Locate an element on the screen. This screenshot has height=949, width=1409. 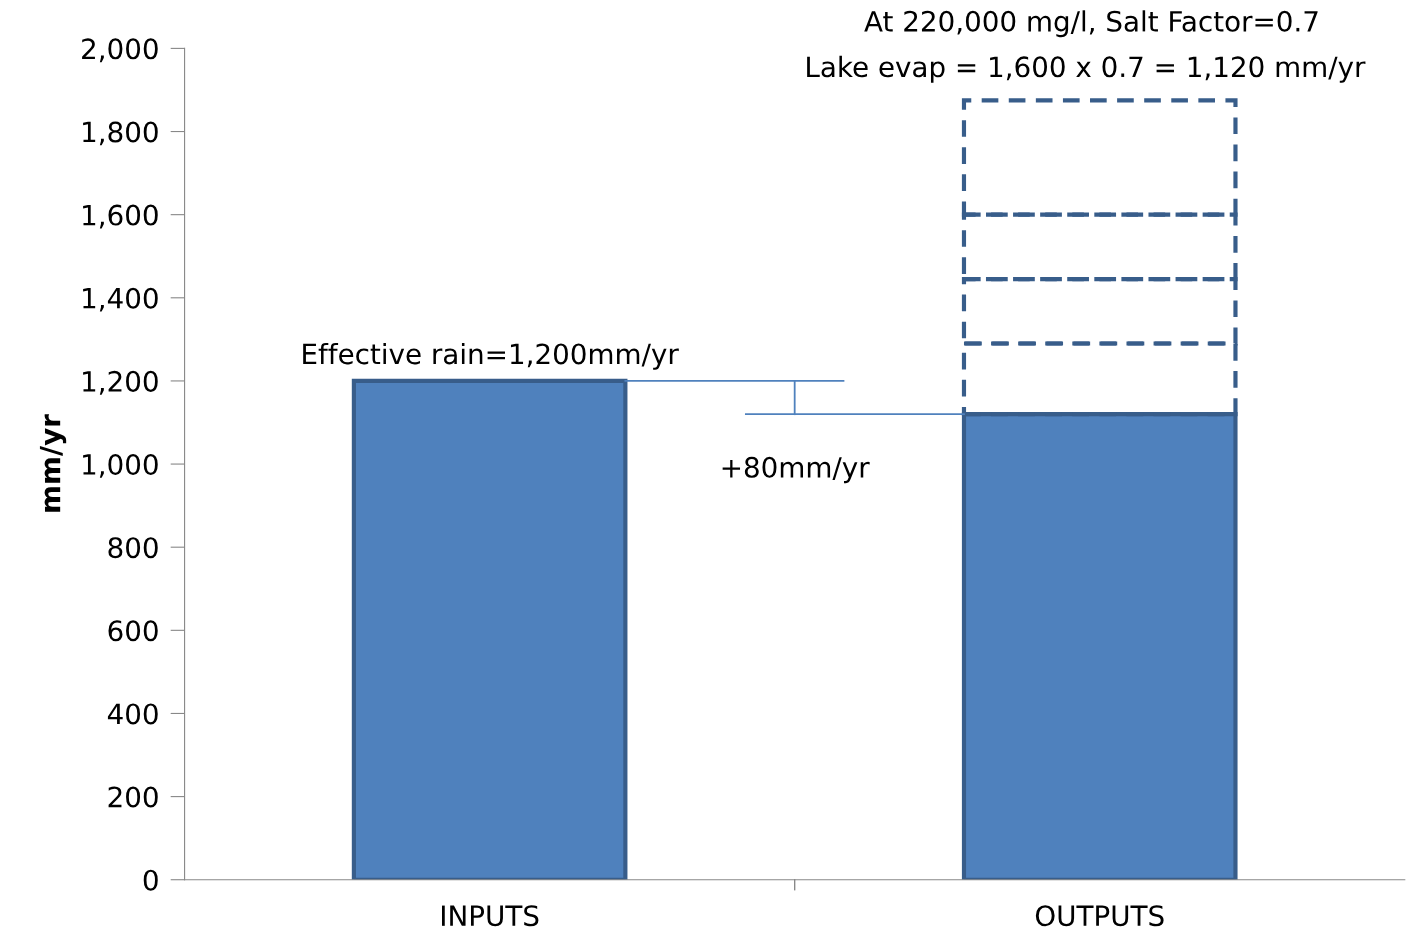
y-tick-label: 0 is located at coordinates (150, 880).